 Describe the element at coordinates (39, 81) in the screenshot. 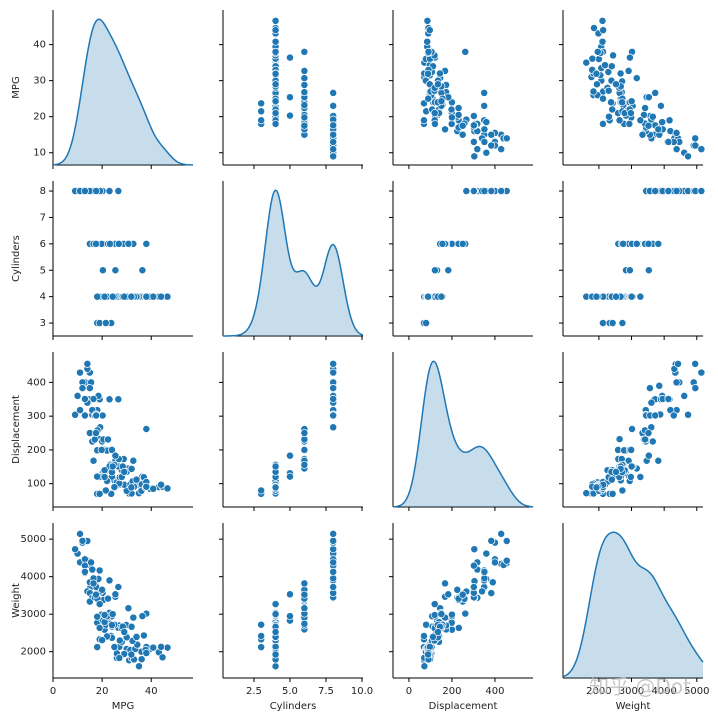

I see `y-tick-label: 30` at that location.